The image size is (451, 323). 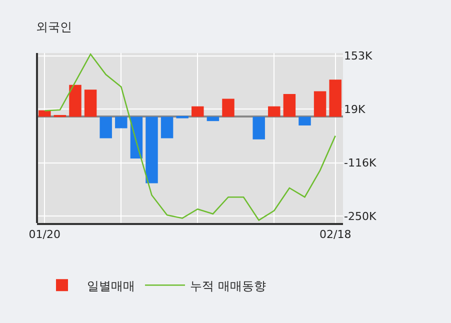 What do you see at coordinates (228, 285) in the screenshot?
I see `legend-label: 누적 매매동향` at bounding box center [228, 285].